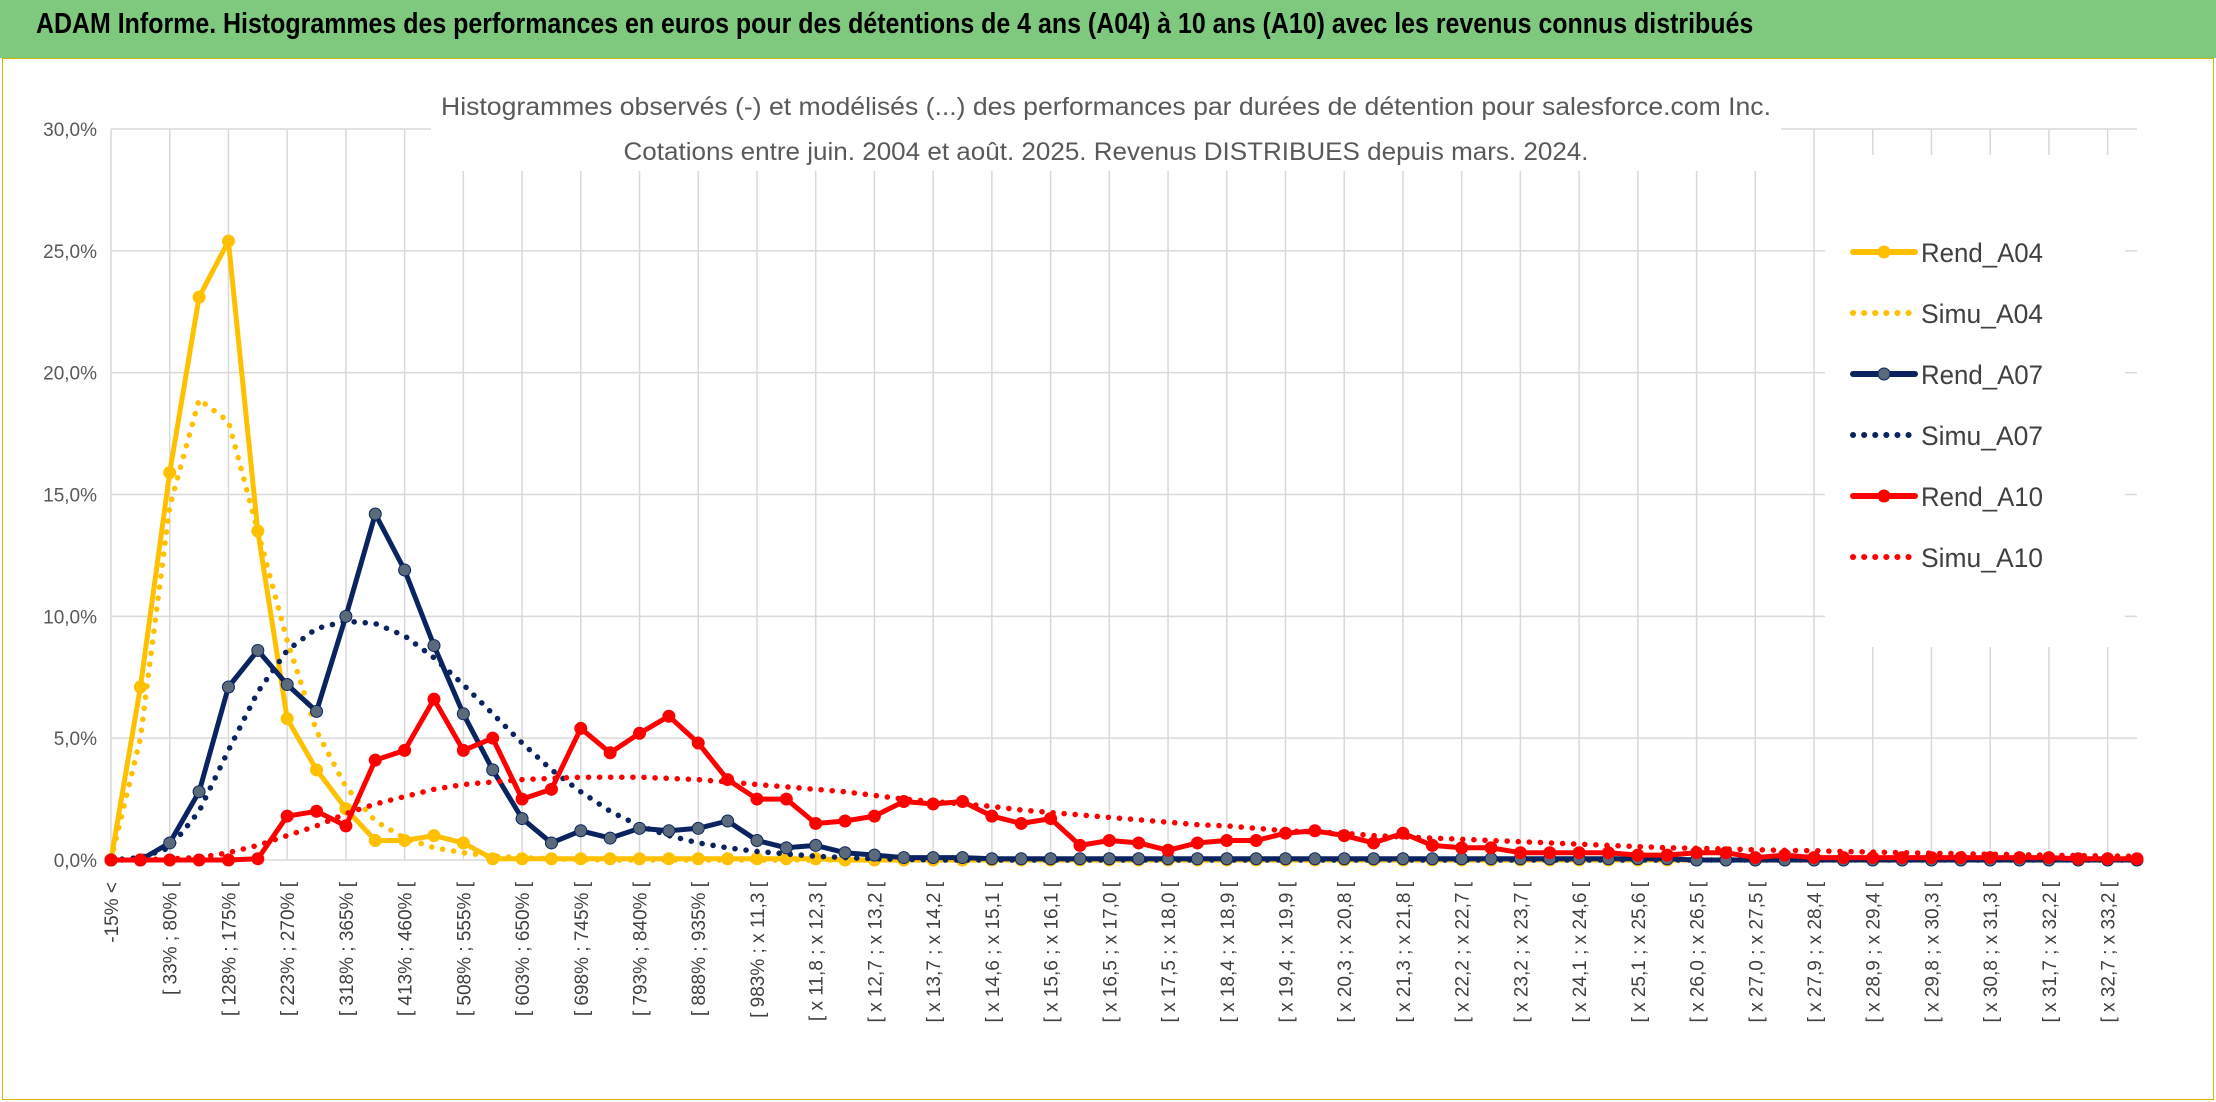  Describe the element at coordinates (875, 951) in the screenshot. I see `x-tick-label: [ x 12,7 ; x 13,2 [` at that location.